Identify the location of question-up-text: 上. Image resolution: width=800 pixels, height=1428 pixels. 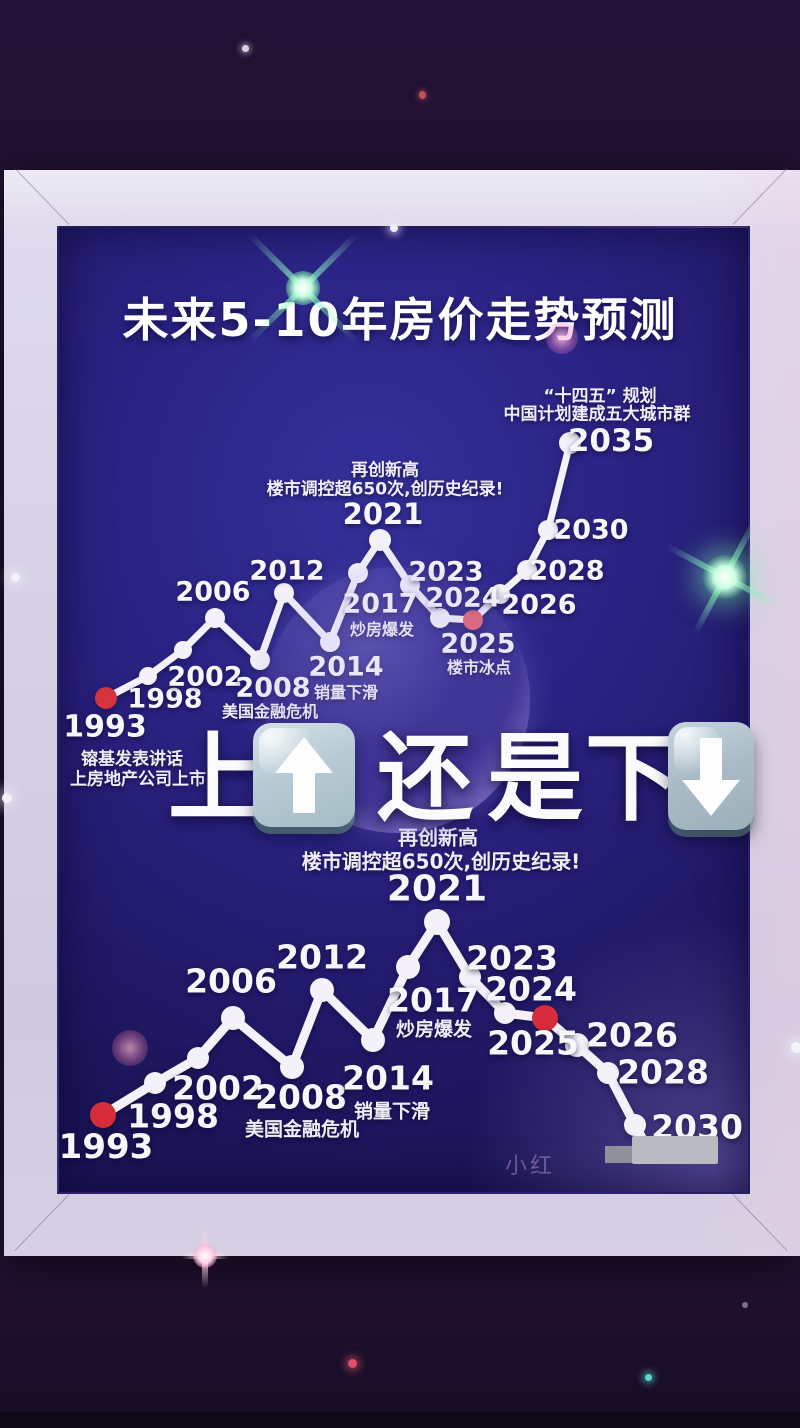
(216, 778).